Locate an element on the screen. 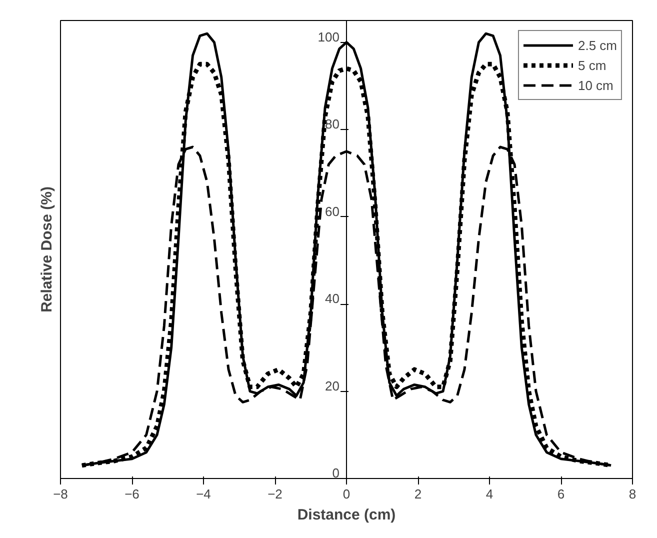 The width and height of the screenshot is (657, 538). y-tick-label: 100 is located at coordinates (329, 36).